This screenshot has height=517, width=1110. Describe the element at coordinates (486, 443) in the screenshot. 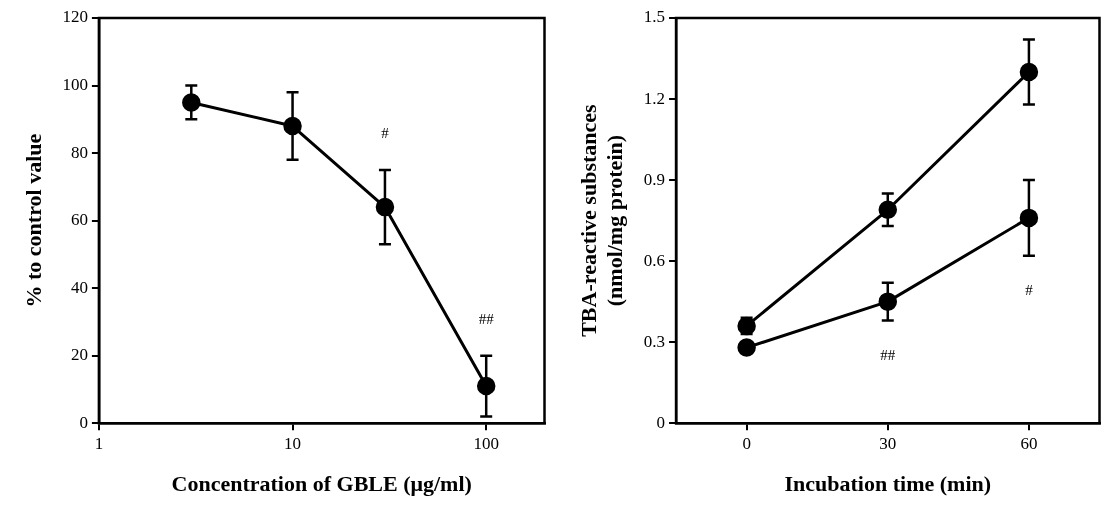

I see `x-tick-label: 100` at that location.